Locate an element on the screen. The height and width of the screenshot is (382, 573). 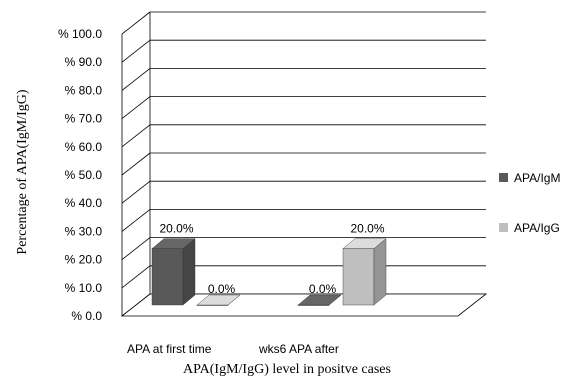
legend-swatch-igg is located at coordinates (503, 227).